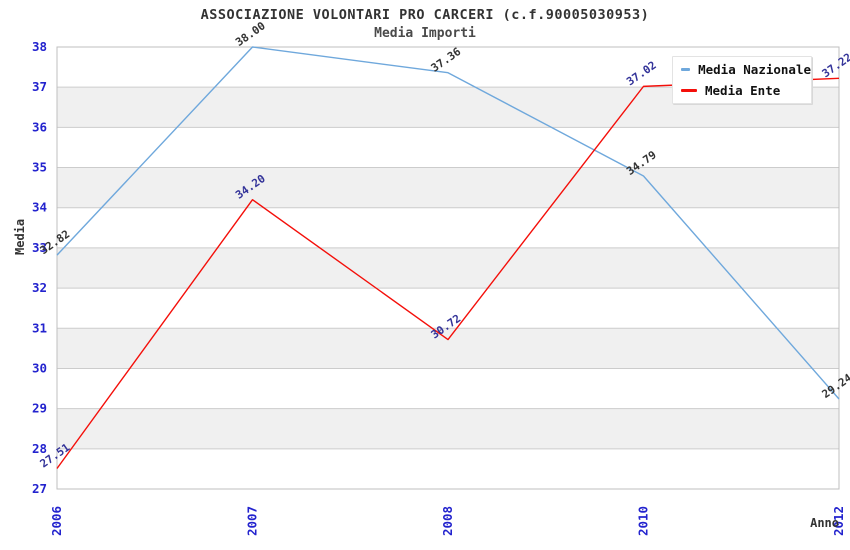  I want to click on legend-label-media-nazionale: Media Nazionale, so click(754, 69).